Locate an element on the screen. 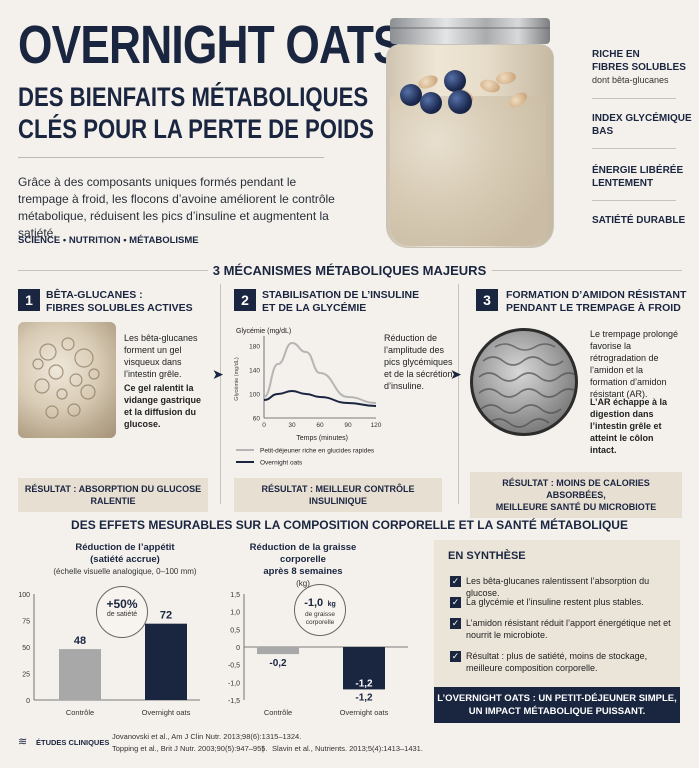 This screenshot has height=768, width=699. y-tick-label: -1,0 is located at coordinates (234, 683).